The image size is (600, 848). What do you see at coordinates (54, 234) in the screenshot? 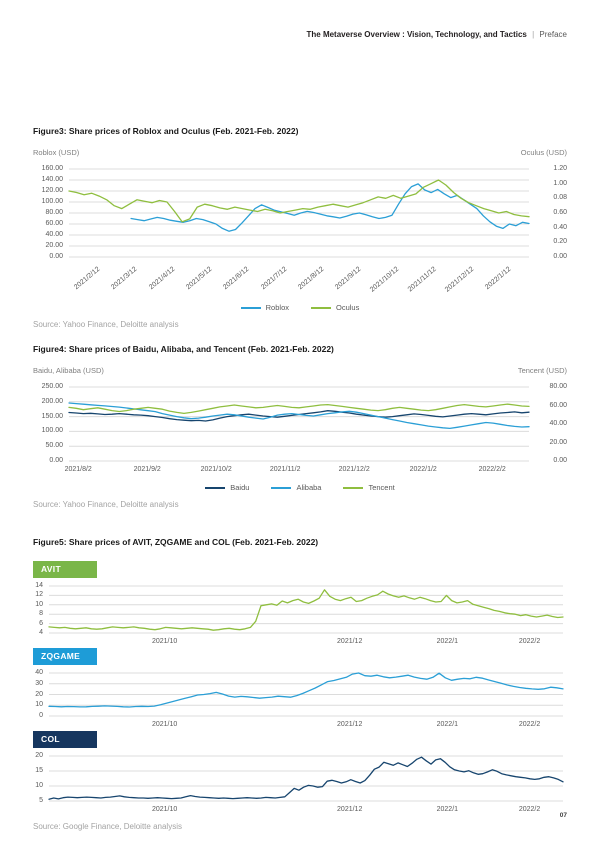
I see `y-tick-label: 40.00` at bounding box center [54, 234].